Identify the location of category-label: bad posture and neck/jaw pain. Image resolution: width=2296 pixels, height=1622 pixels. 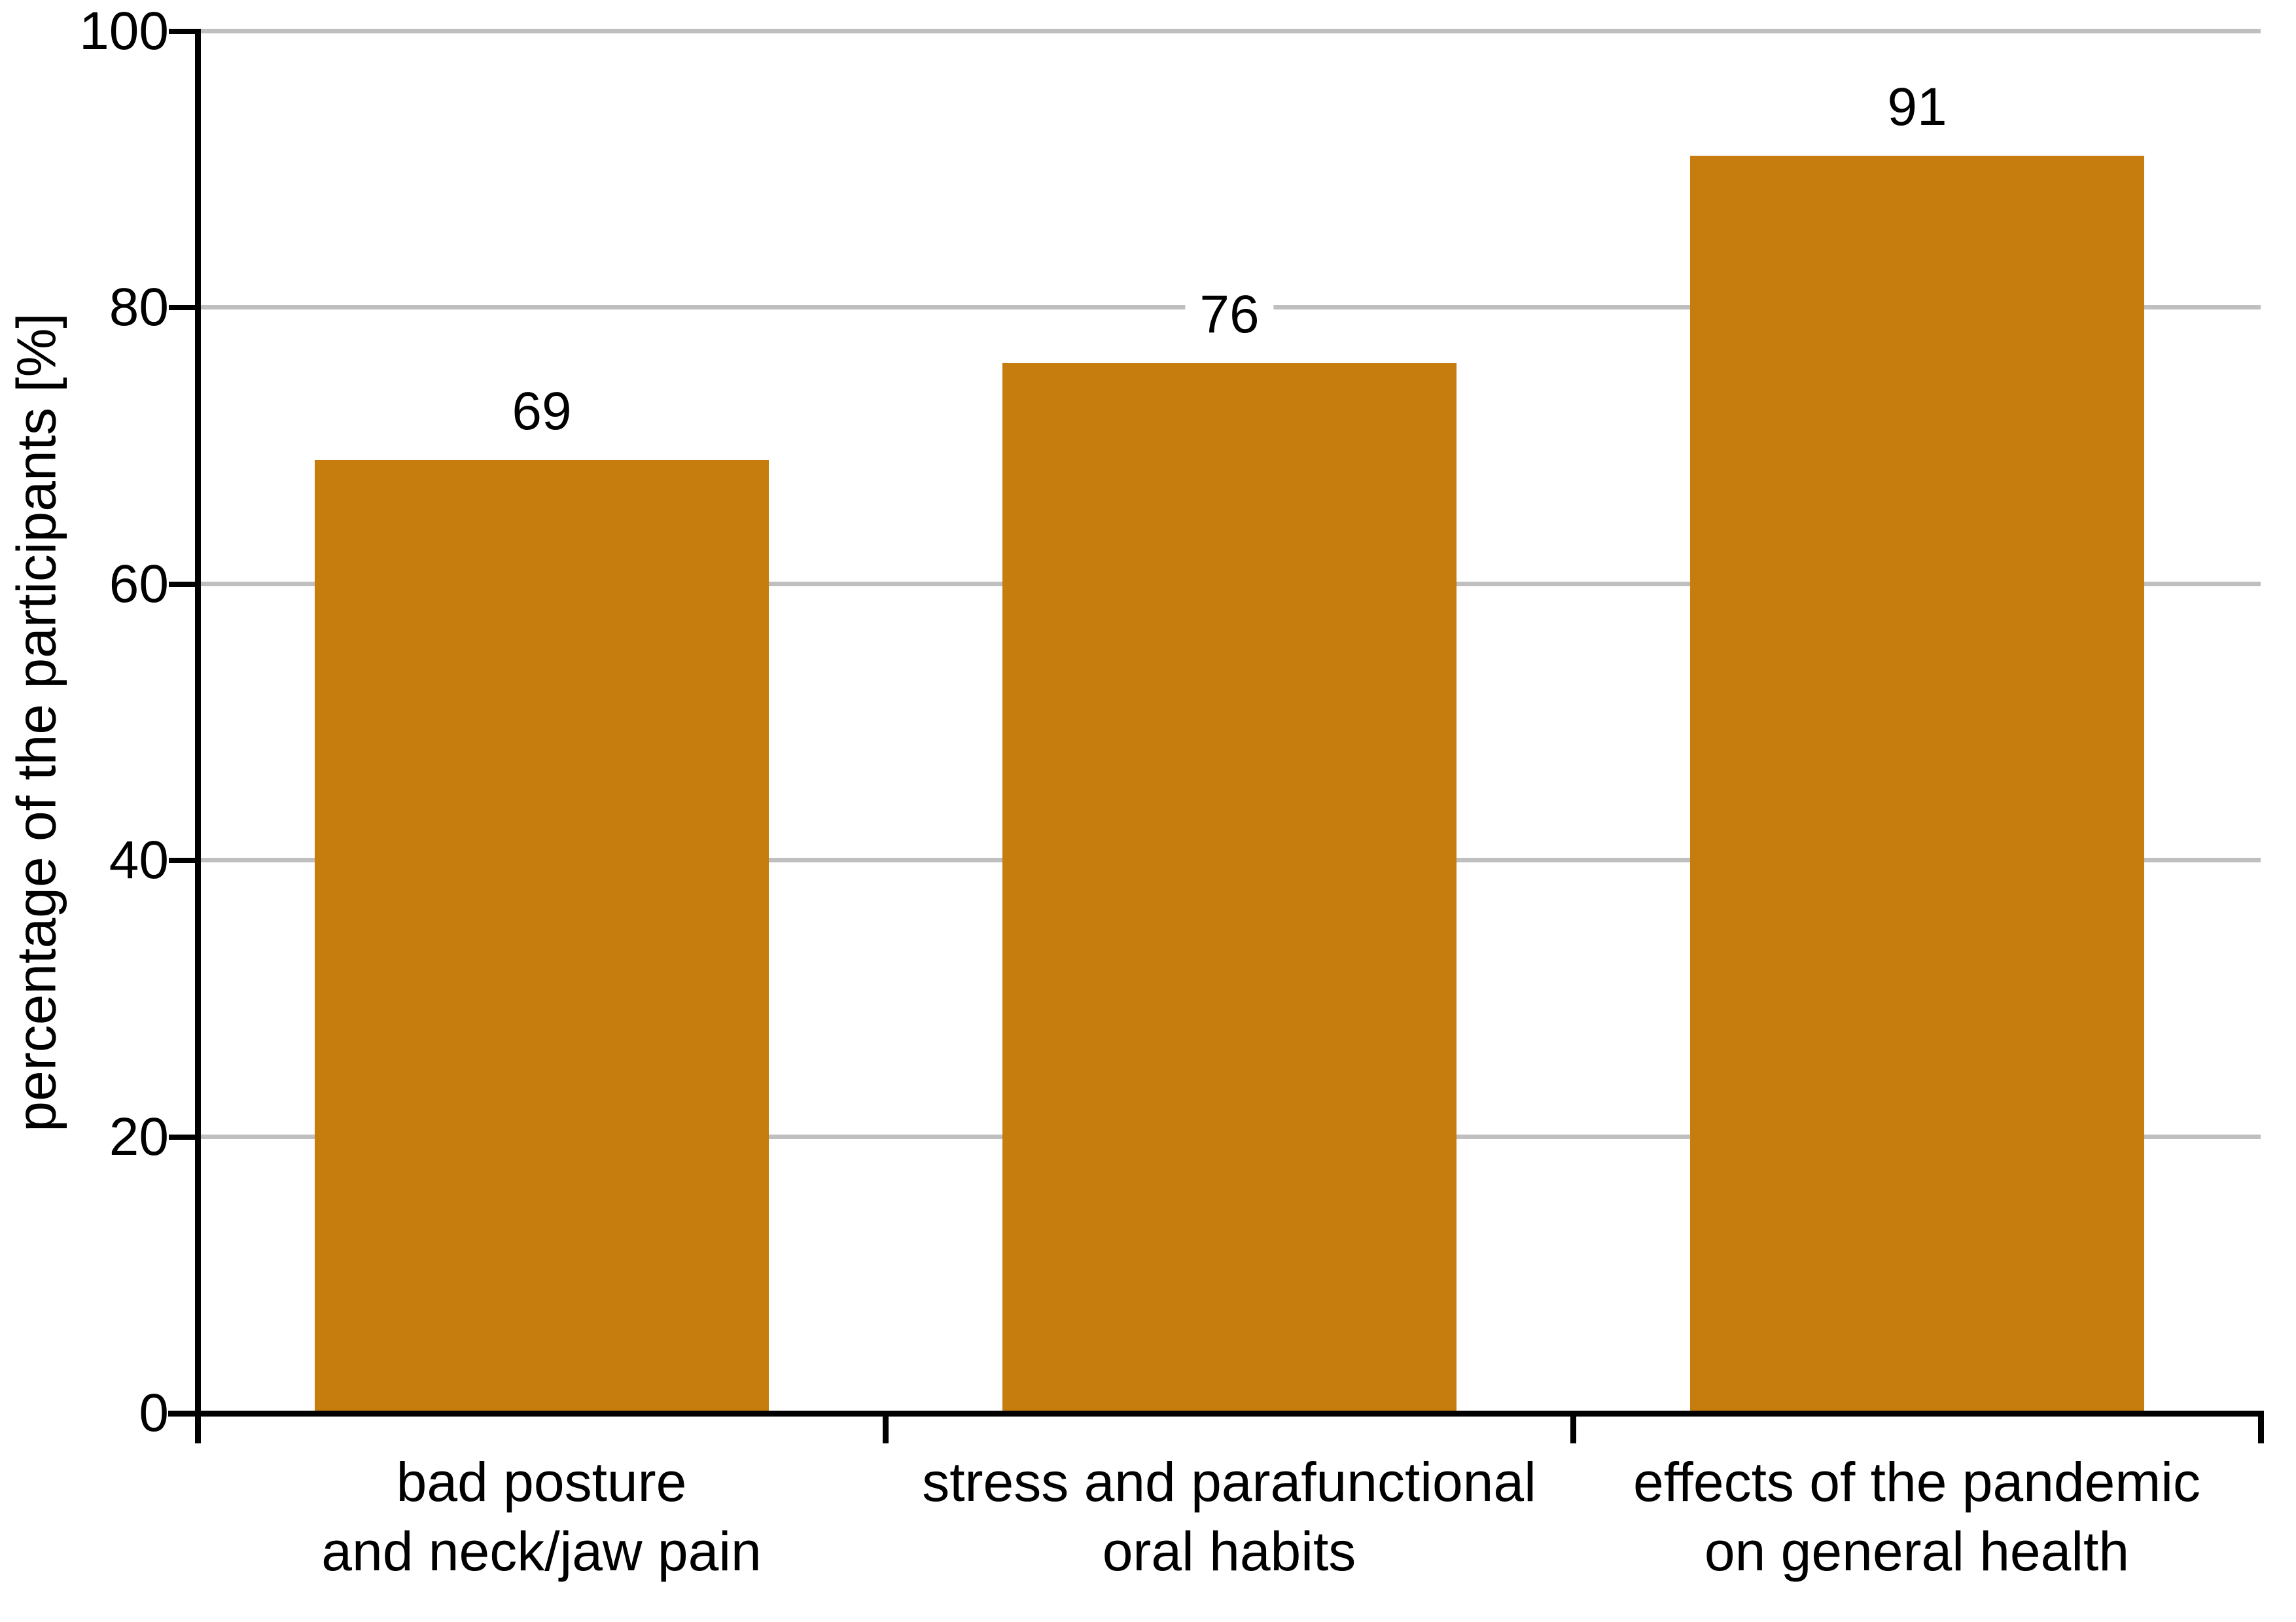
(541, 1517).